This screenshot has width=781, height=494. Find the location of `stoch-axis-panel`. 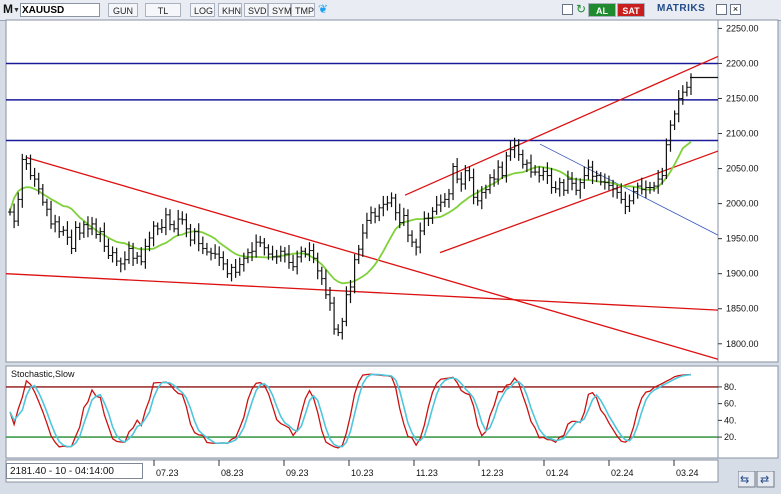

stoch-axis-panel is located at coordinates (748, 412).